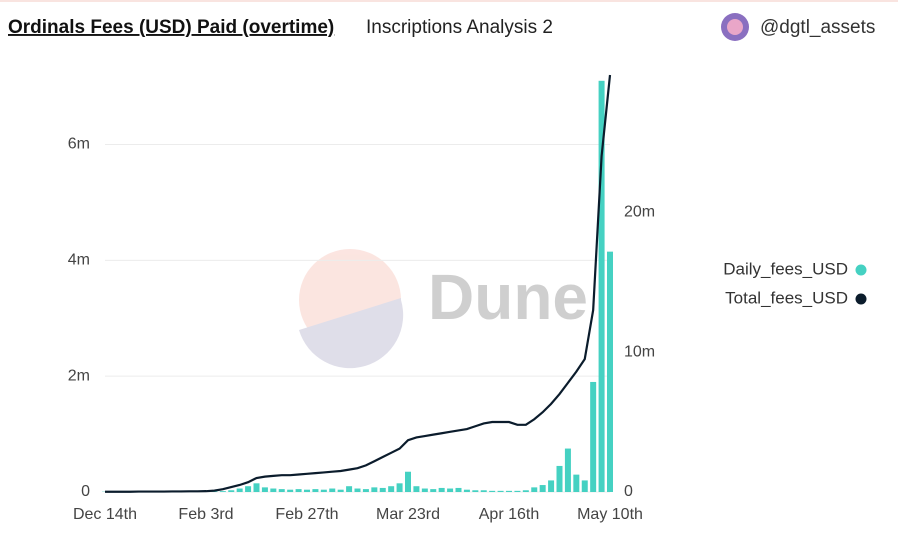 This screenshot has width=898, height=535. Describe the element at coordinates (85, 491) in the screenshot. I see `y-tick-label: 0` at that location.